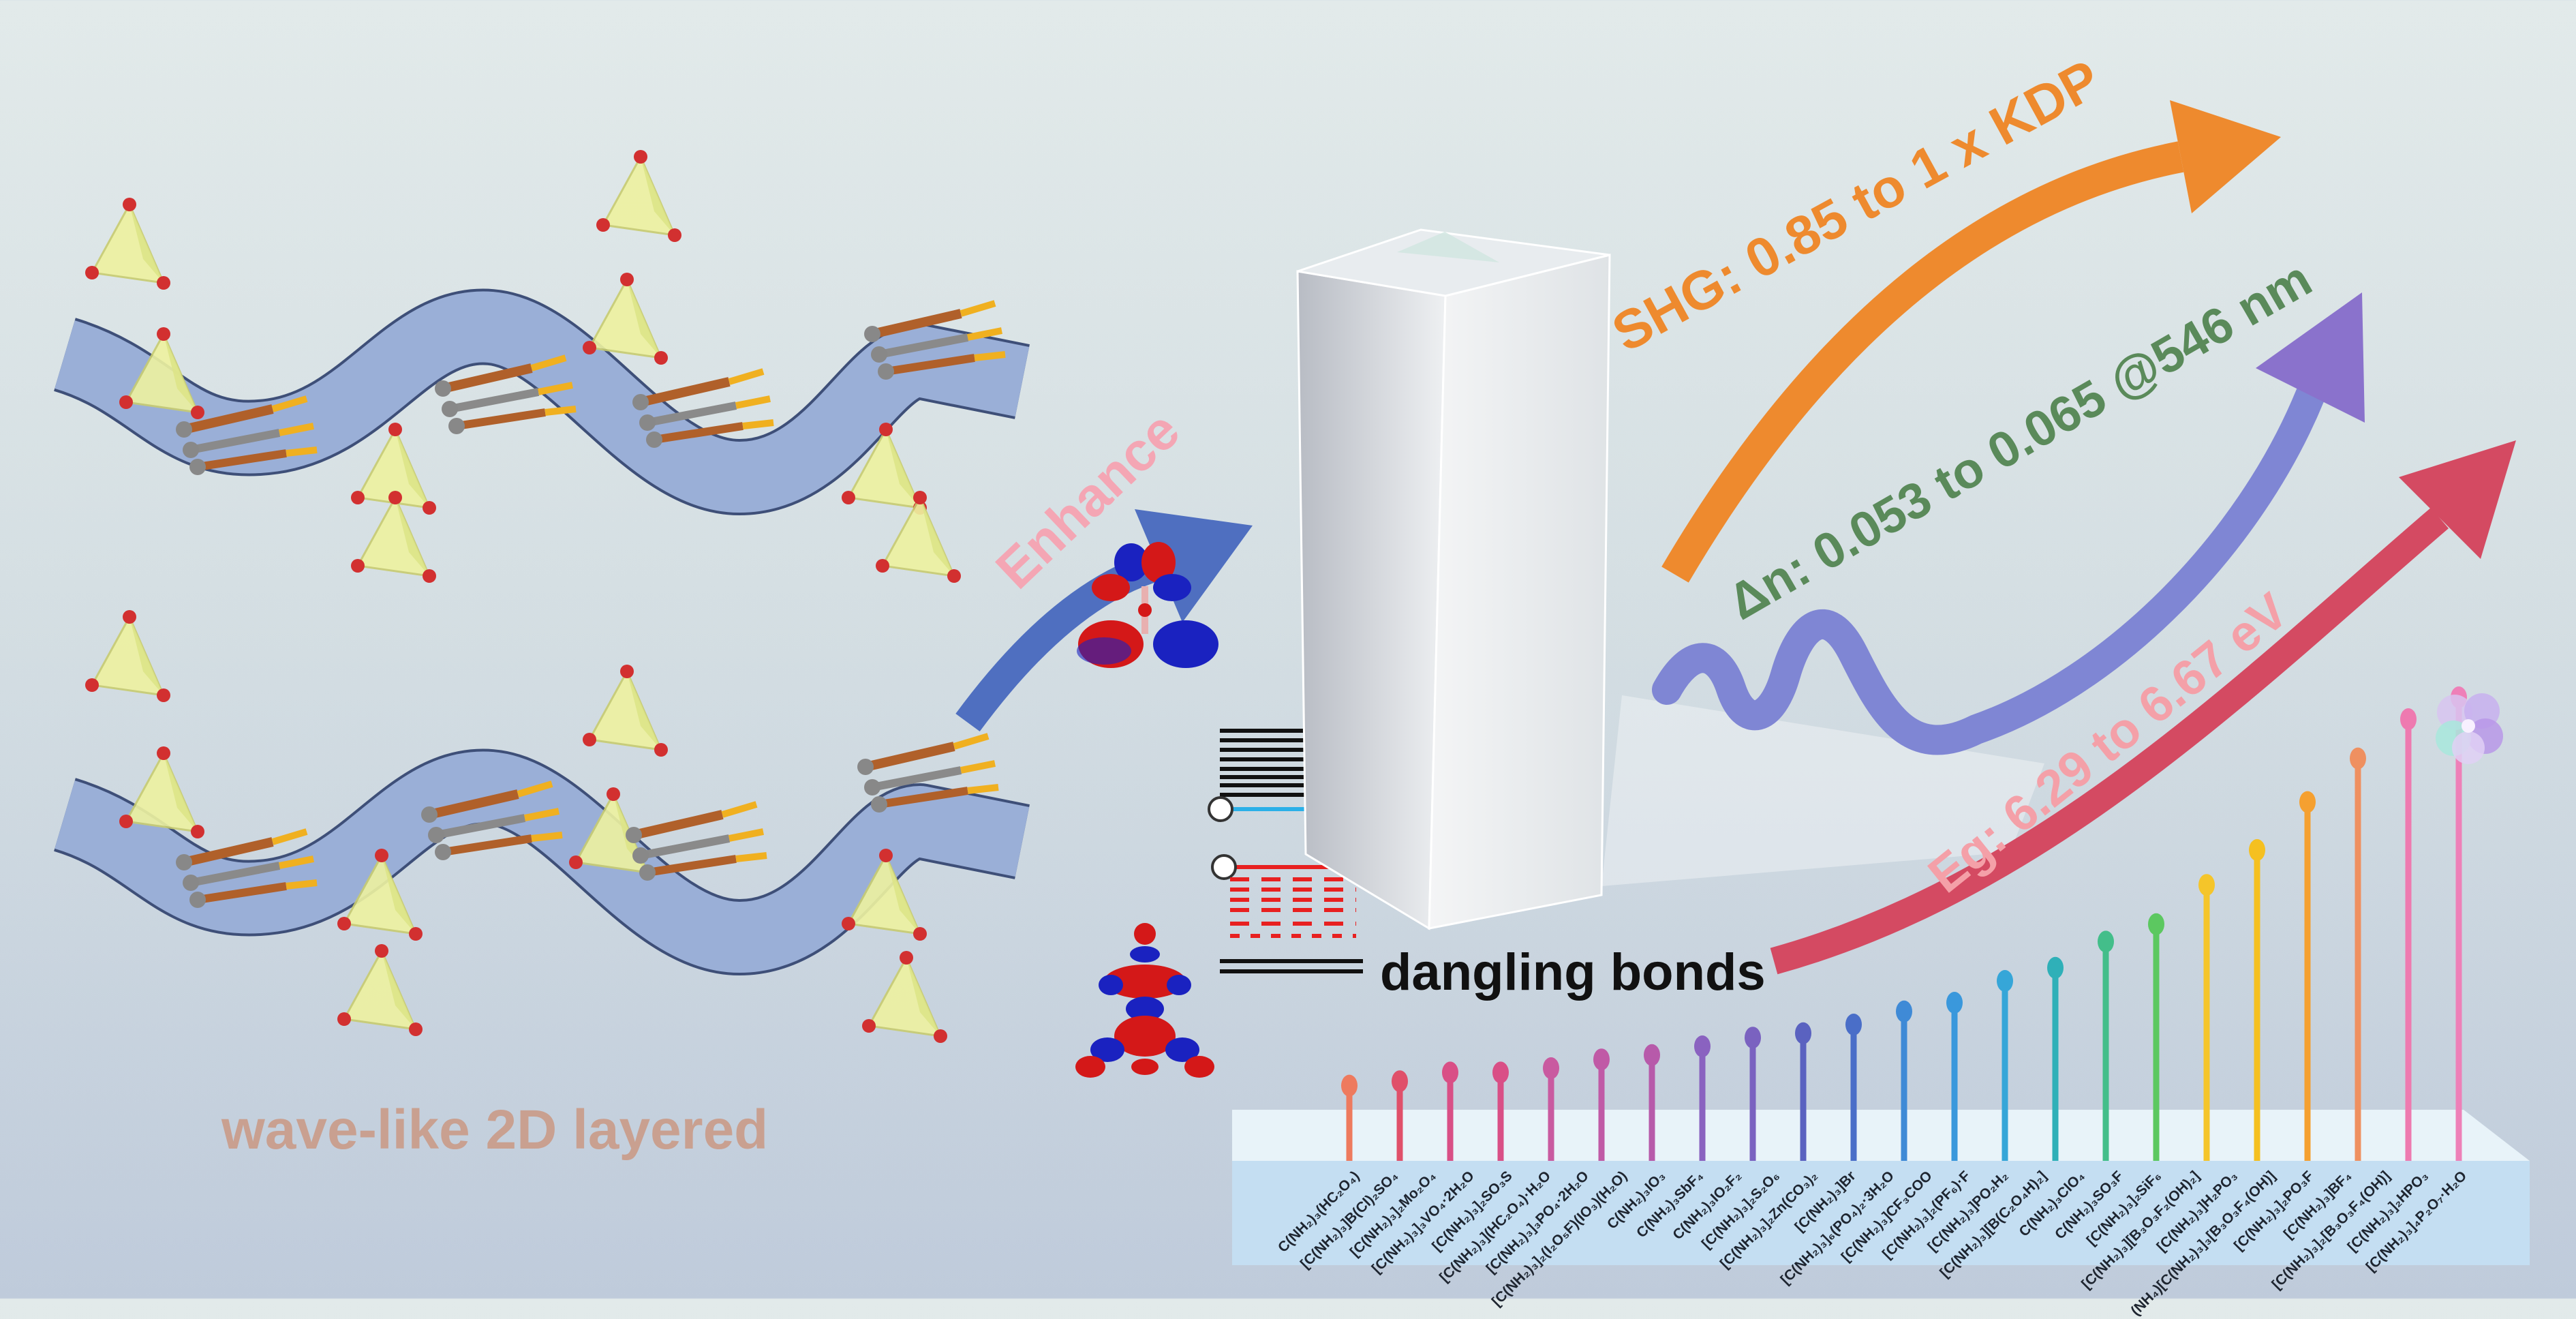 The image size is (2576, 1319). I want to click on birefringence-label: Δn: 0.053 to 0.065 @546 nm, so click(2020, 440).